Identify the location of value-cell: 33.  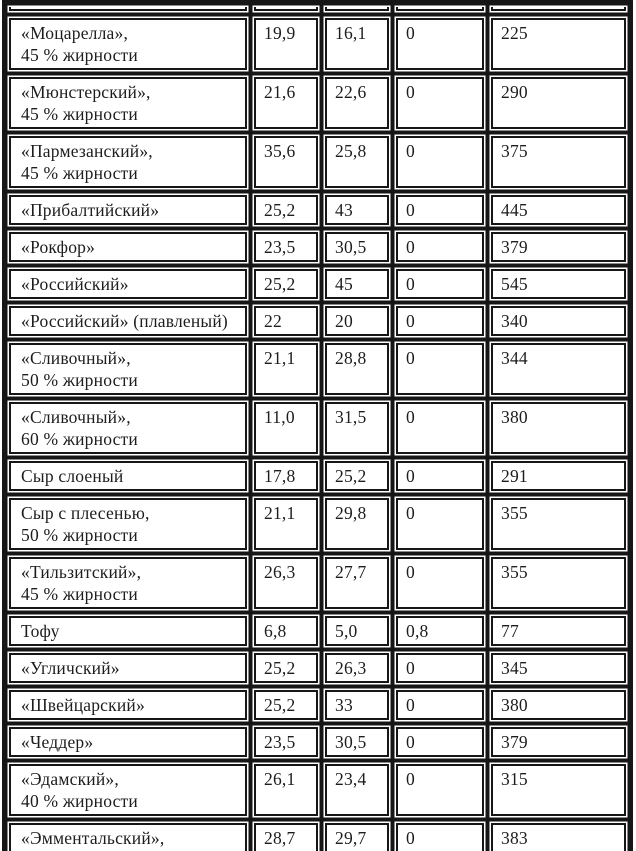
(357, 705).